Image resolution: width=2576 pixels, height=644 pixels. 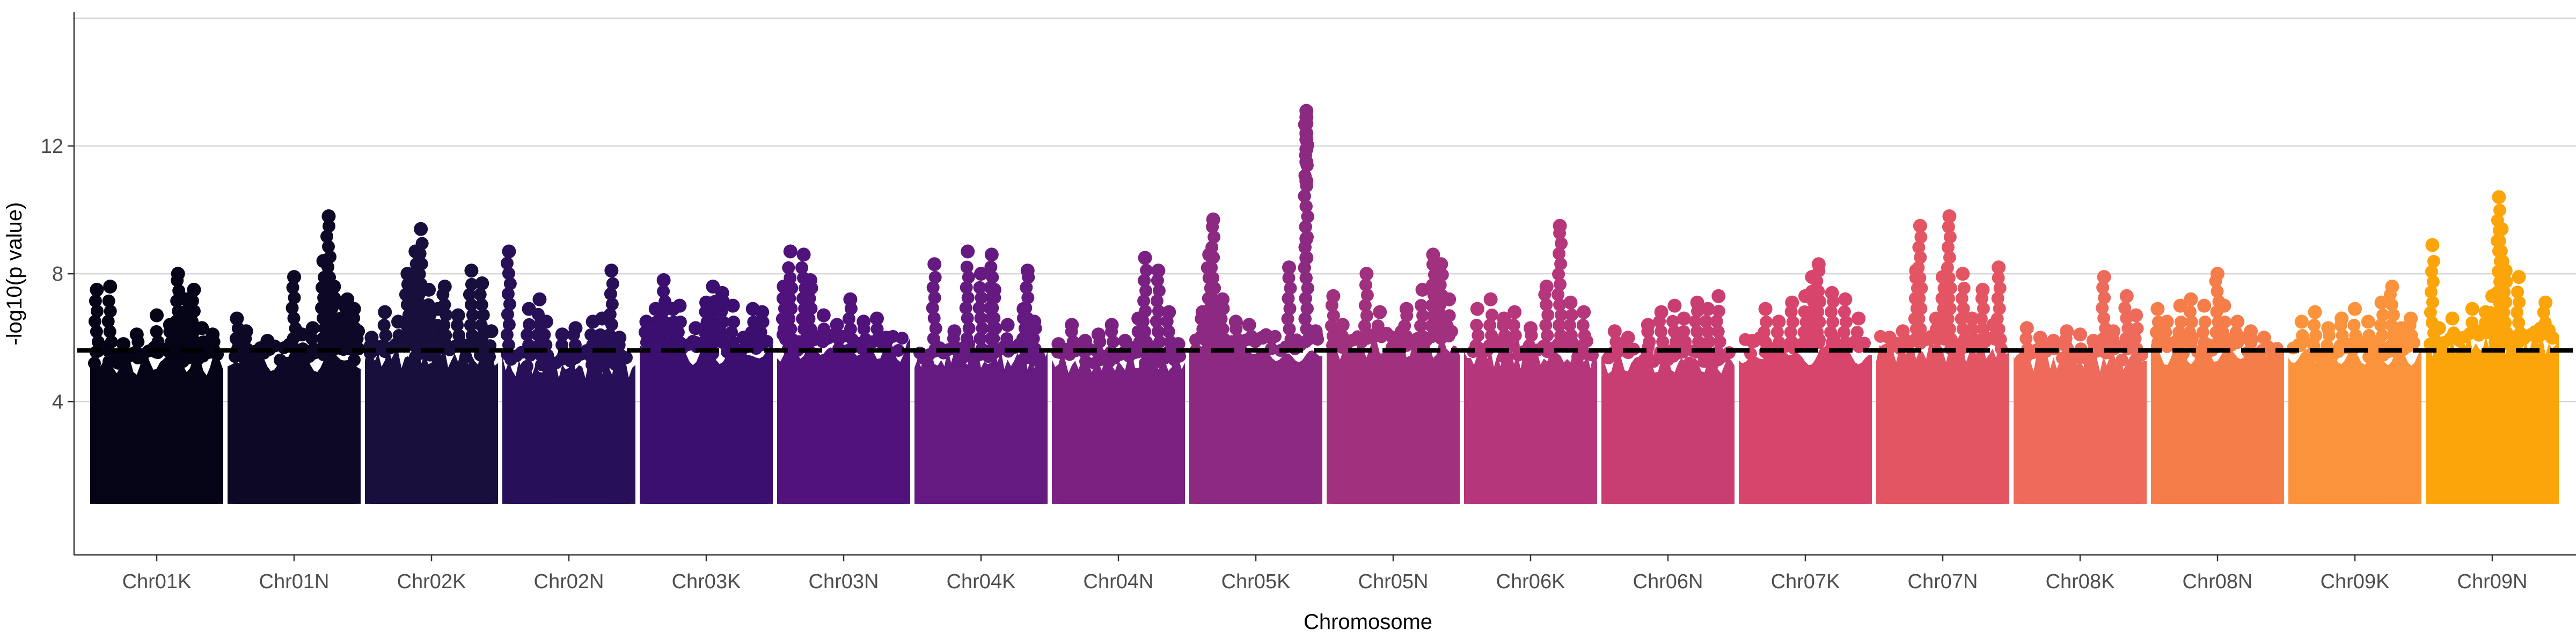 I want to click on y-tick-label: 8, so click(x=57, y=274).